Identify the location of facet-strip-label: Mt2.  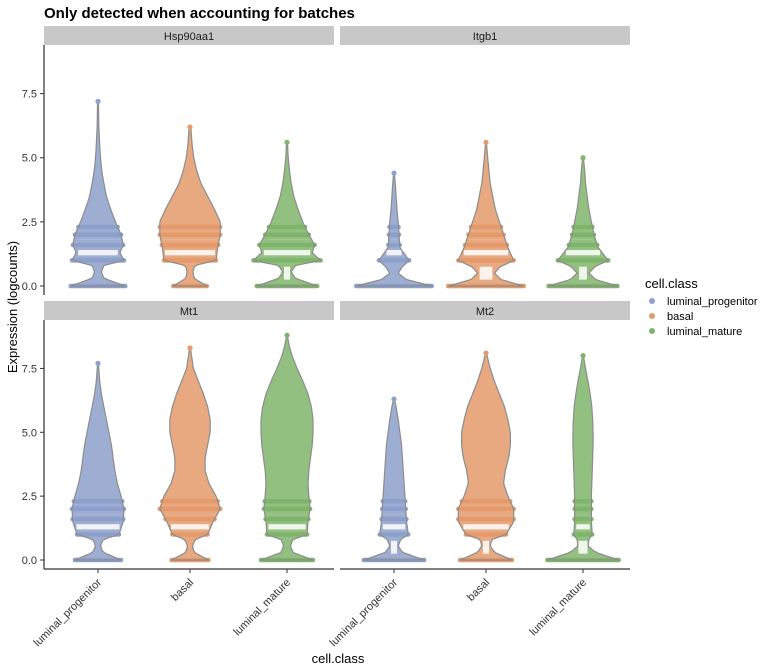
(485, 312).